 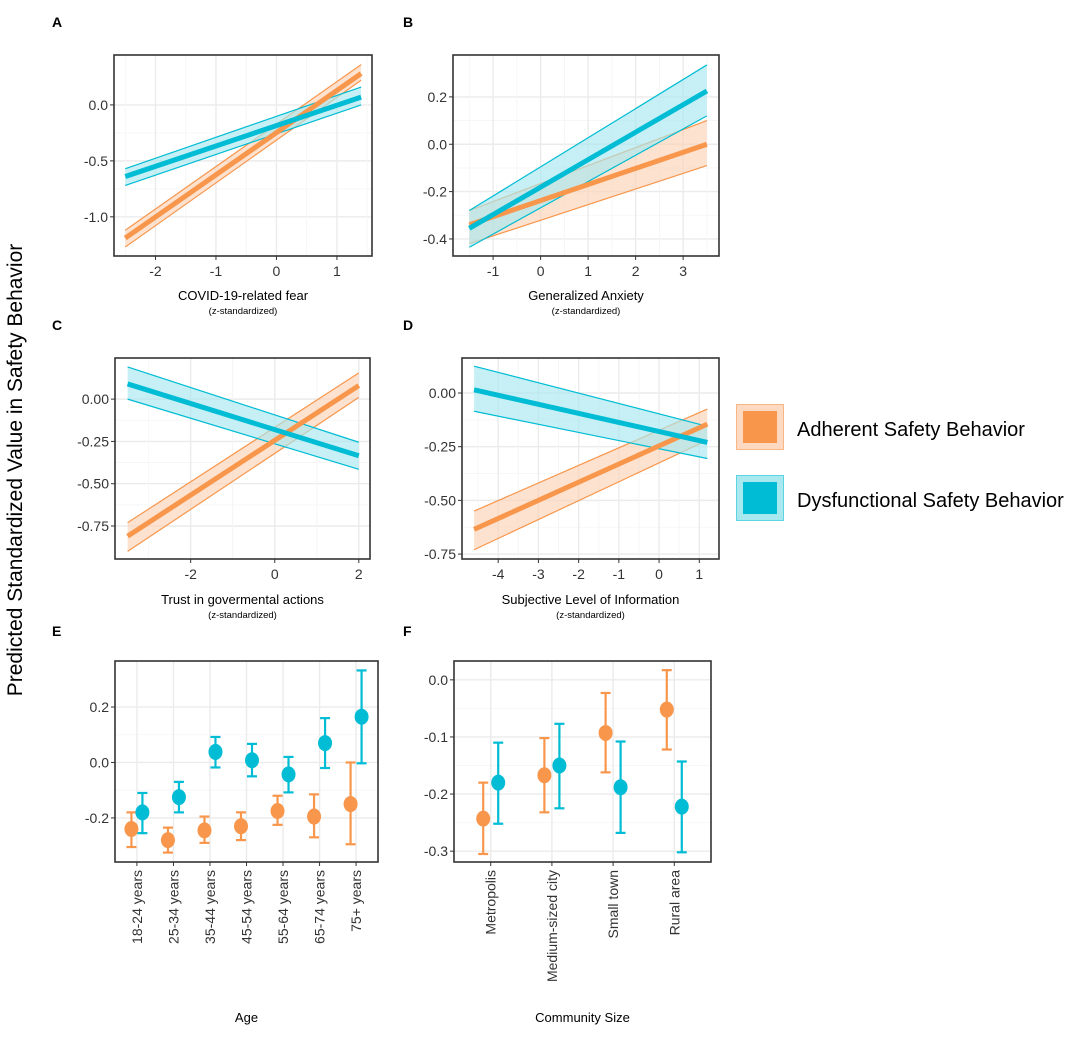 I want to click on x-axis-title: Trust in govermental actions, so click(x=242, y=599).